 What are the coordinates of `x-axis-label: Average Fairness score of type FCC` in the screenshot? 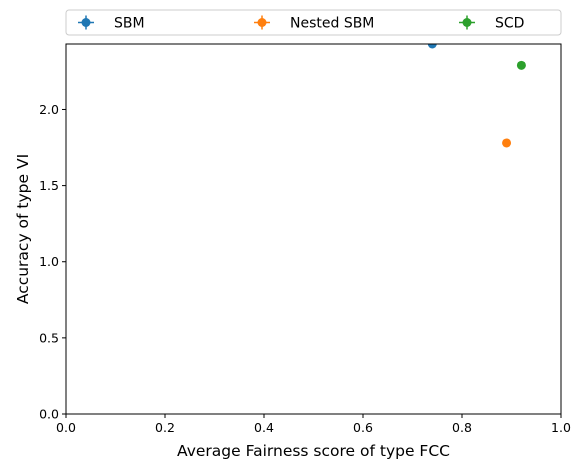 It's located at (313, 451).